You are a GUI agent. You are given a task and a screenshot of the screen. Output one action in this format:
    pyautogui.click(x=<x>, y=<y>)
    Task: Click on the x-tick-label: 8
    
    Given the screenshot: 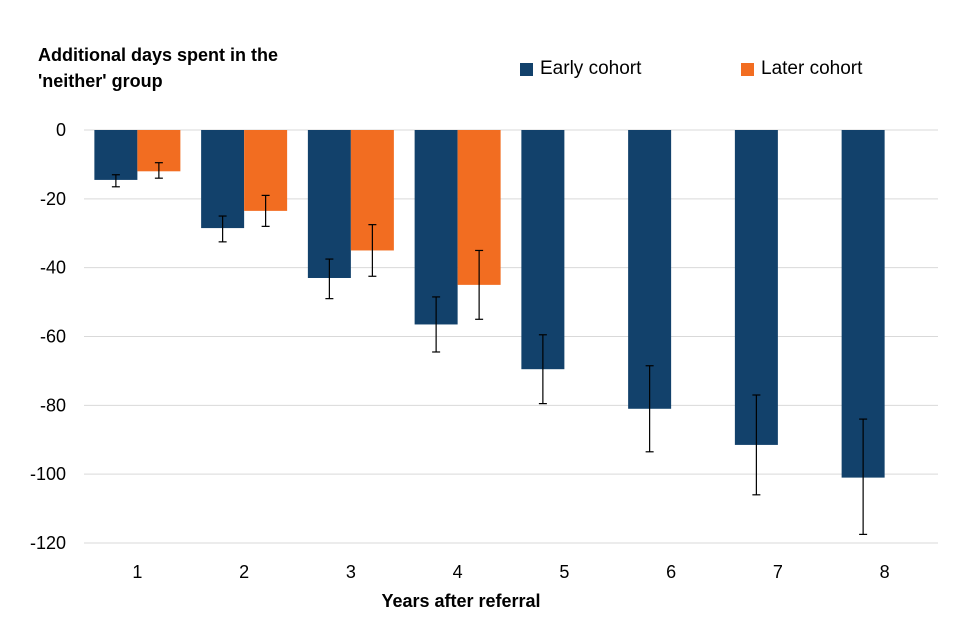 What is the action you would take?
    pyautogui.click(x=885, y=572)
    